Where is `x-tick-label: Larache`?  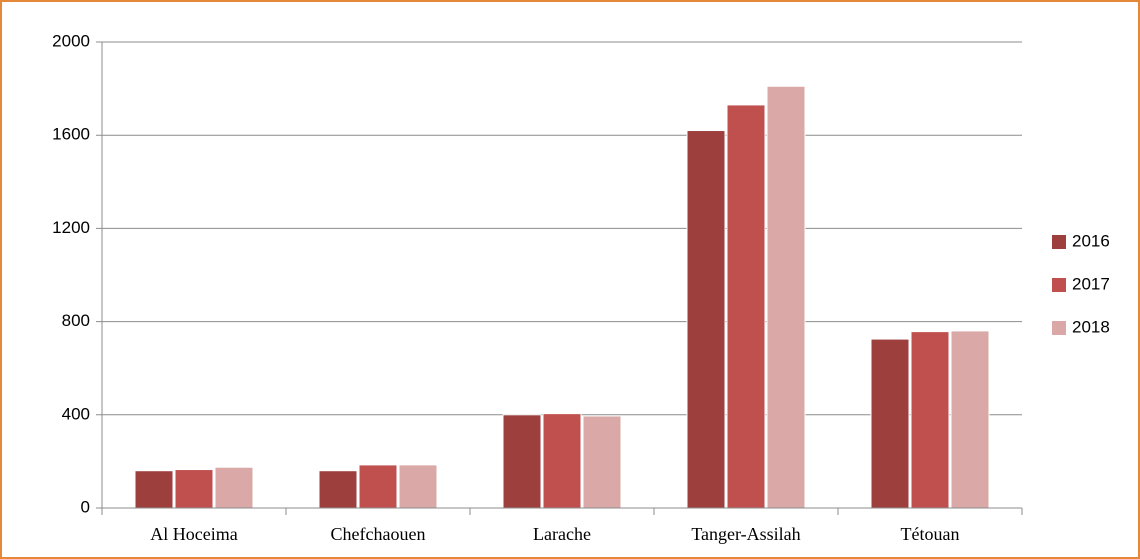
x-tick-label: Larache is located at coordinates (562, 534).